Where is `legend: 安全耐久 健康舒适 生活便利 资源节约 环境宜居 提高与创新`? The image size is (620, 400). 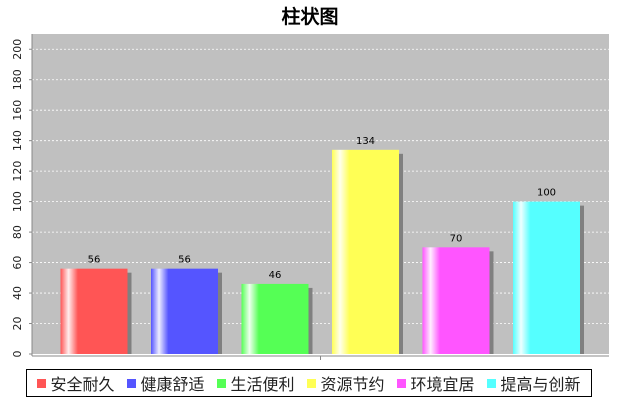
legend: 安全耐久 健康舒适 生活便利 资源节约 环境宜居 提高与创新 is located at coordinates (309, 383).